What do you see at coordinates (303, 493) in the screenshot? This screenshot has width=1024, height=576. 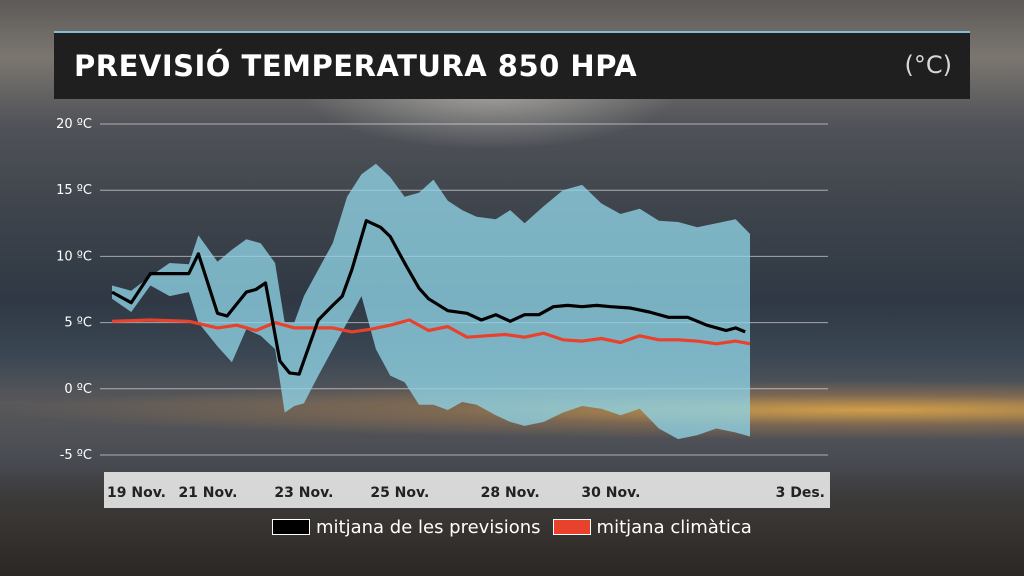 I see `x-tick-label: 23 Nov.` at bounding box center [303, 493].